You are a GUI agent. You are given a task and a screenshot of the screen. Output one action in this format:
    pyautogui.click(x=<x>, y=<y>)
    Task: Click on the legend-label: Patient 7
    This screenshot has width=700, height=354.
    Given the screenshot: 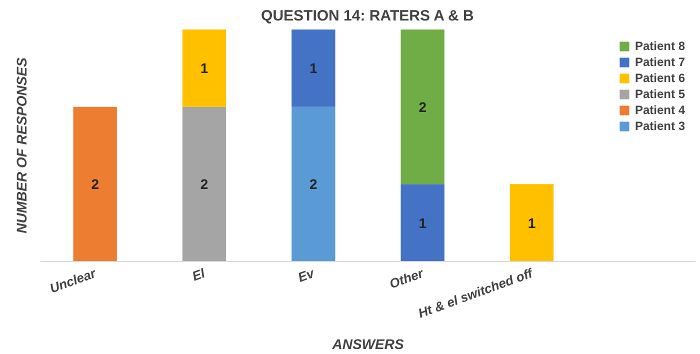 What is the action you would take?
    pyautogui.click(x=659, y=62)
    